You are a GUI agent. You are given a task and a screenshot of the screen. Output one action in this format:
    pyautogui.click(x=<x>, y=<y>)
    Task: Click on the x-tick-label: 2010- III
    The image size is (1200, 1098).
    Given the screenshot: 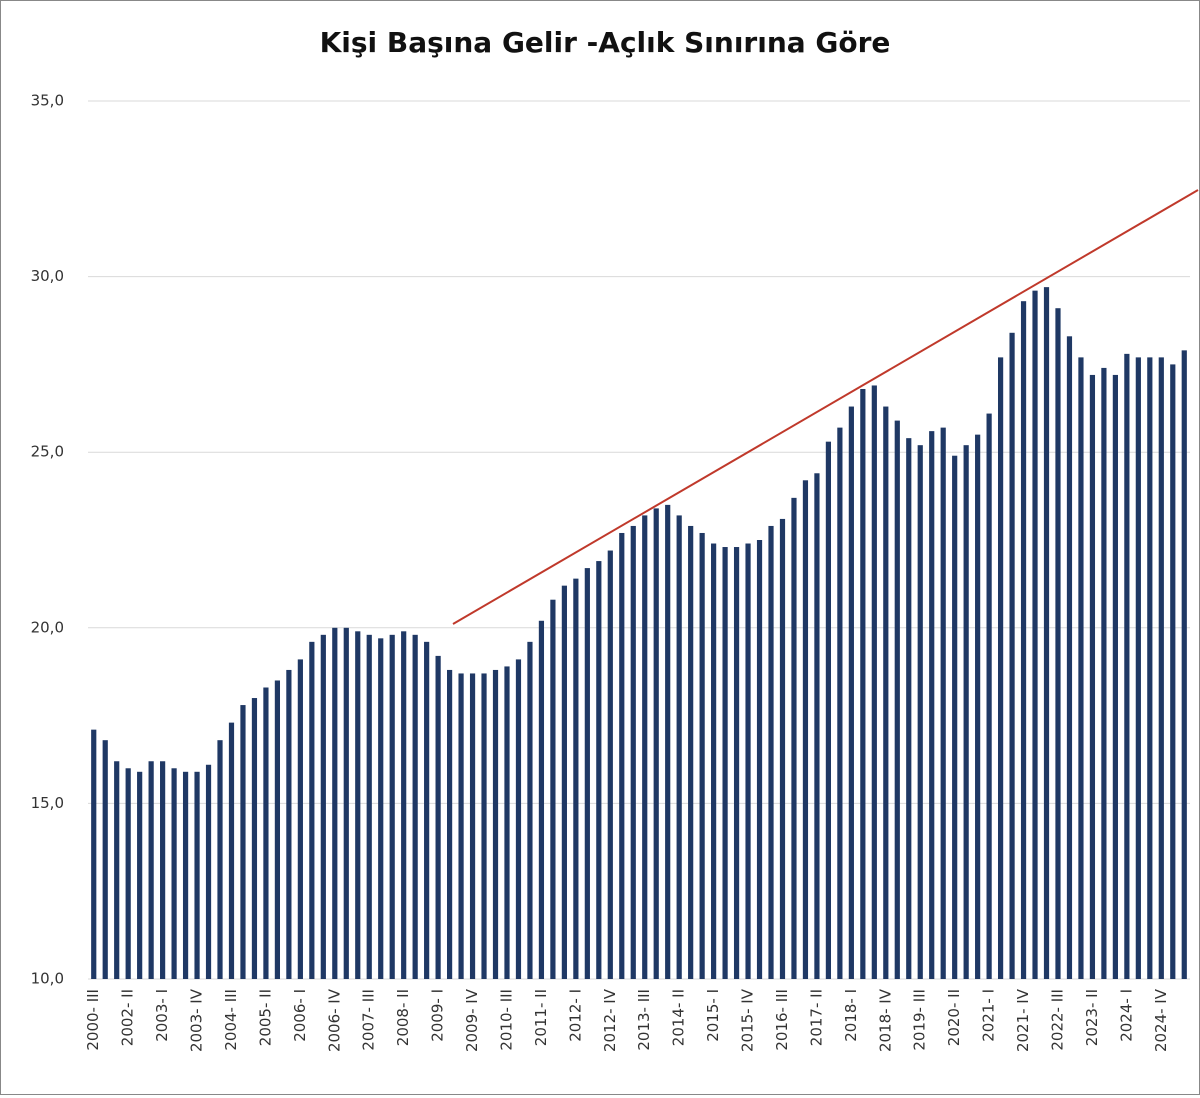 What is the action you would take?
    pyautogui.click(x=506, y=1020)
    